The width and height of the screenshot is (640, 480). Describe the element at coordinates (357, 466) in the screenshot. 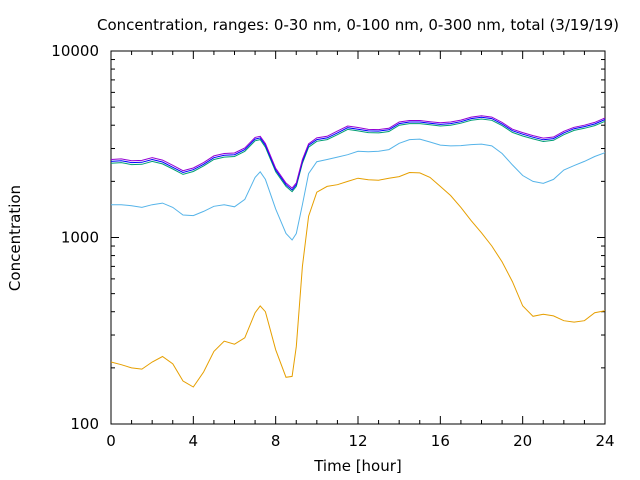

I see `x-axis-label: Time [hour]` at that location.